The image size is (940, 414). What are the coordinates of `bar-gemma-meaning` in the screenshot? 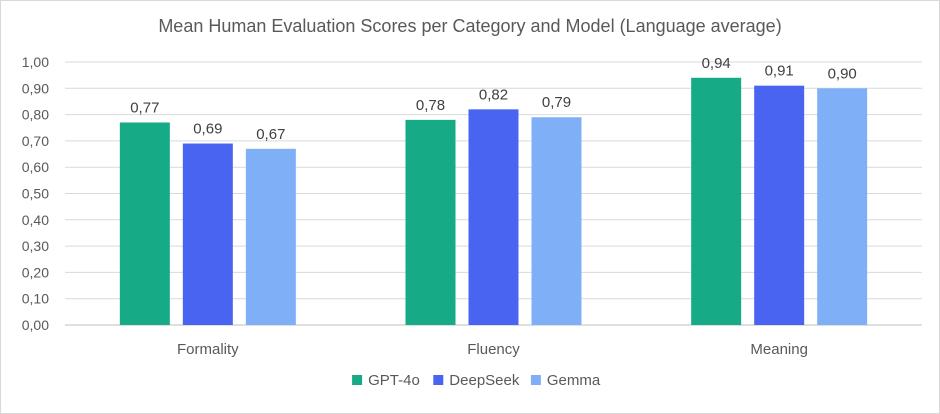 It's located at (842, 206).